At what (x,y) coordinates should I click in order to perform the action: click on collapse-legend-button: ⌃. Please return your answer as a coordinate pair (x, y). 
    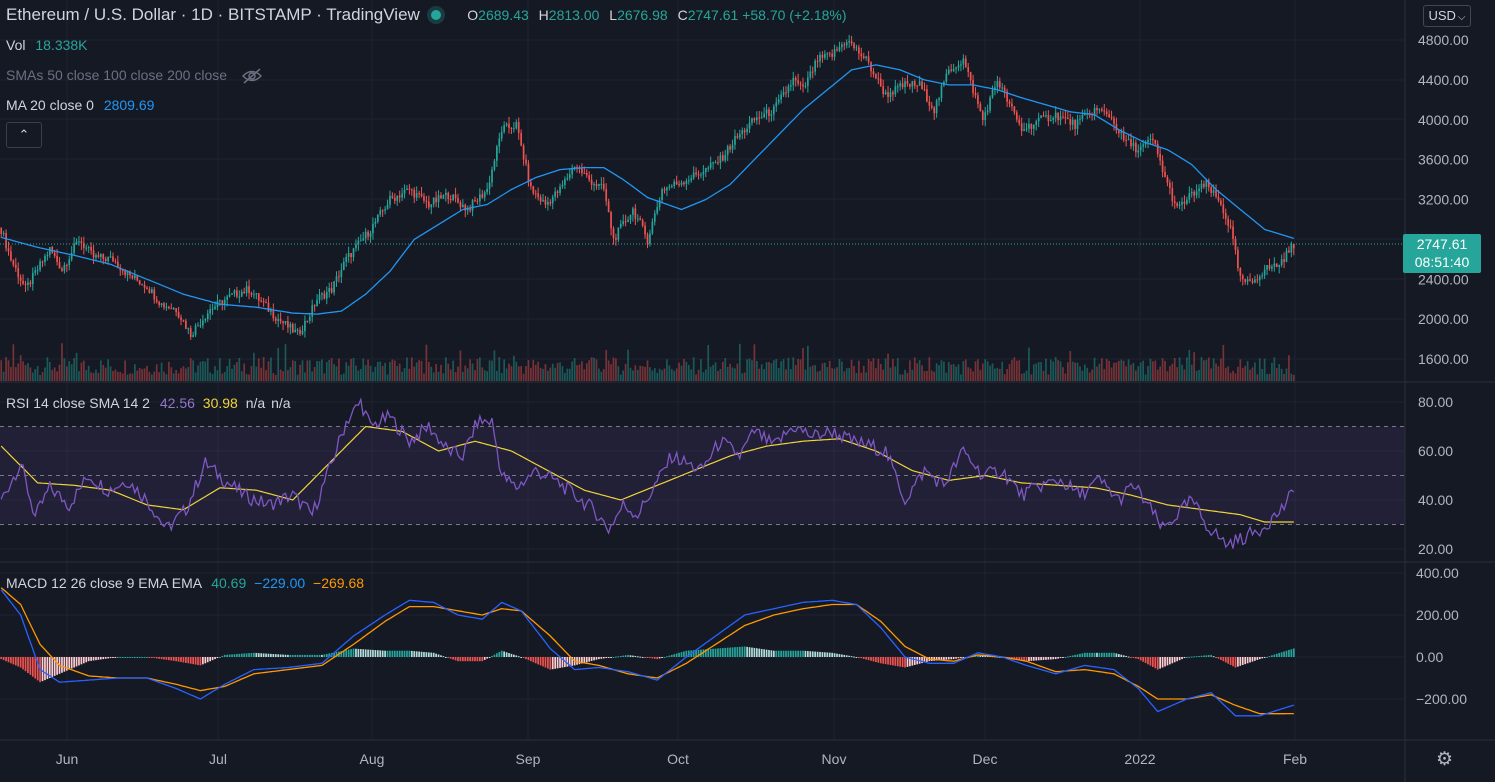
    Looking at the image, I should click on (24, 135).